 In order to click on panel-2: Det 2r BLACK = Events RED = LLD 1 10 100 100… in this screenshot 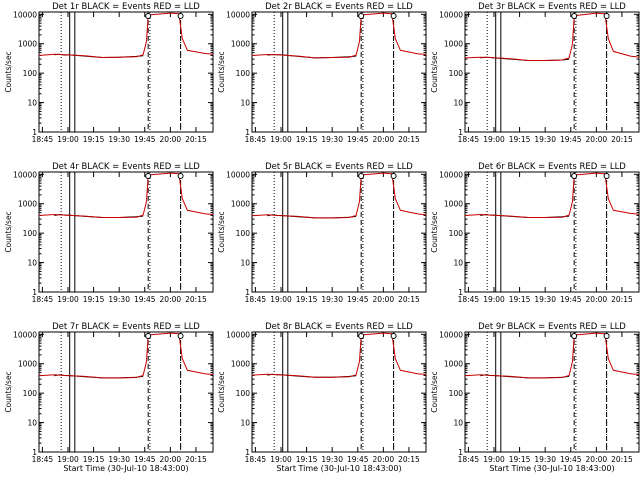, I will do `click(322, 73)`.